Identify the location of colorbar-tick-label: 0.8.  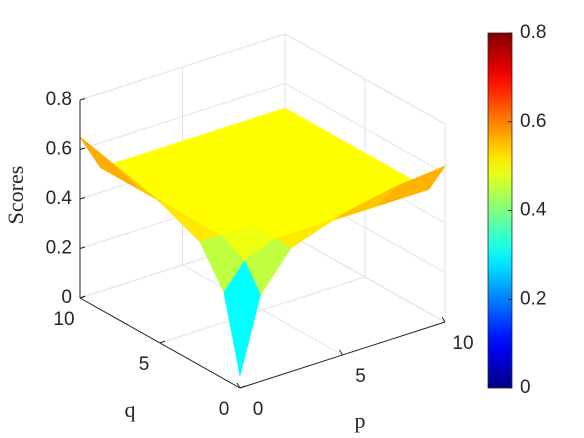
(533, 32).